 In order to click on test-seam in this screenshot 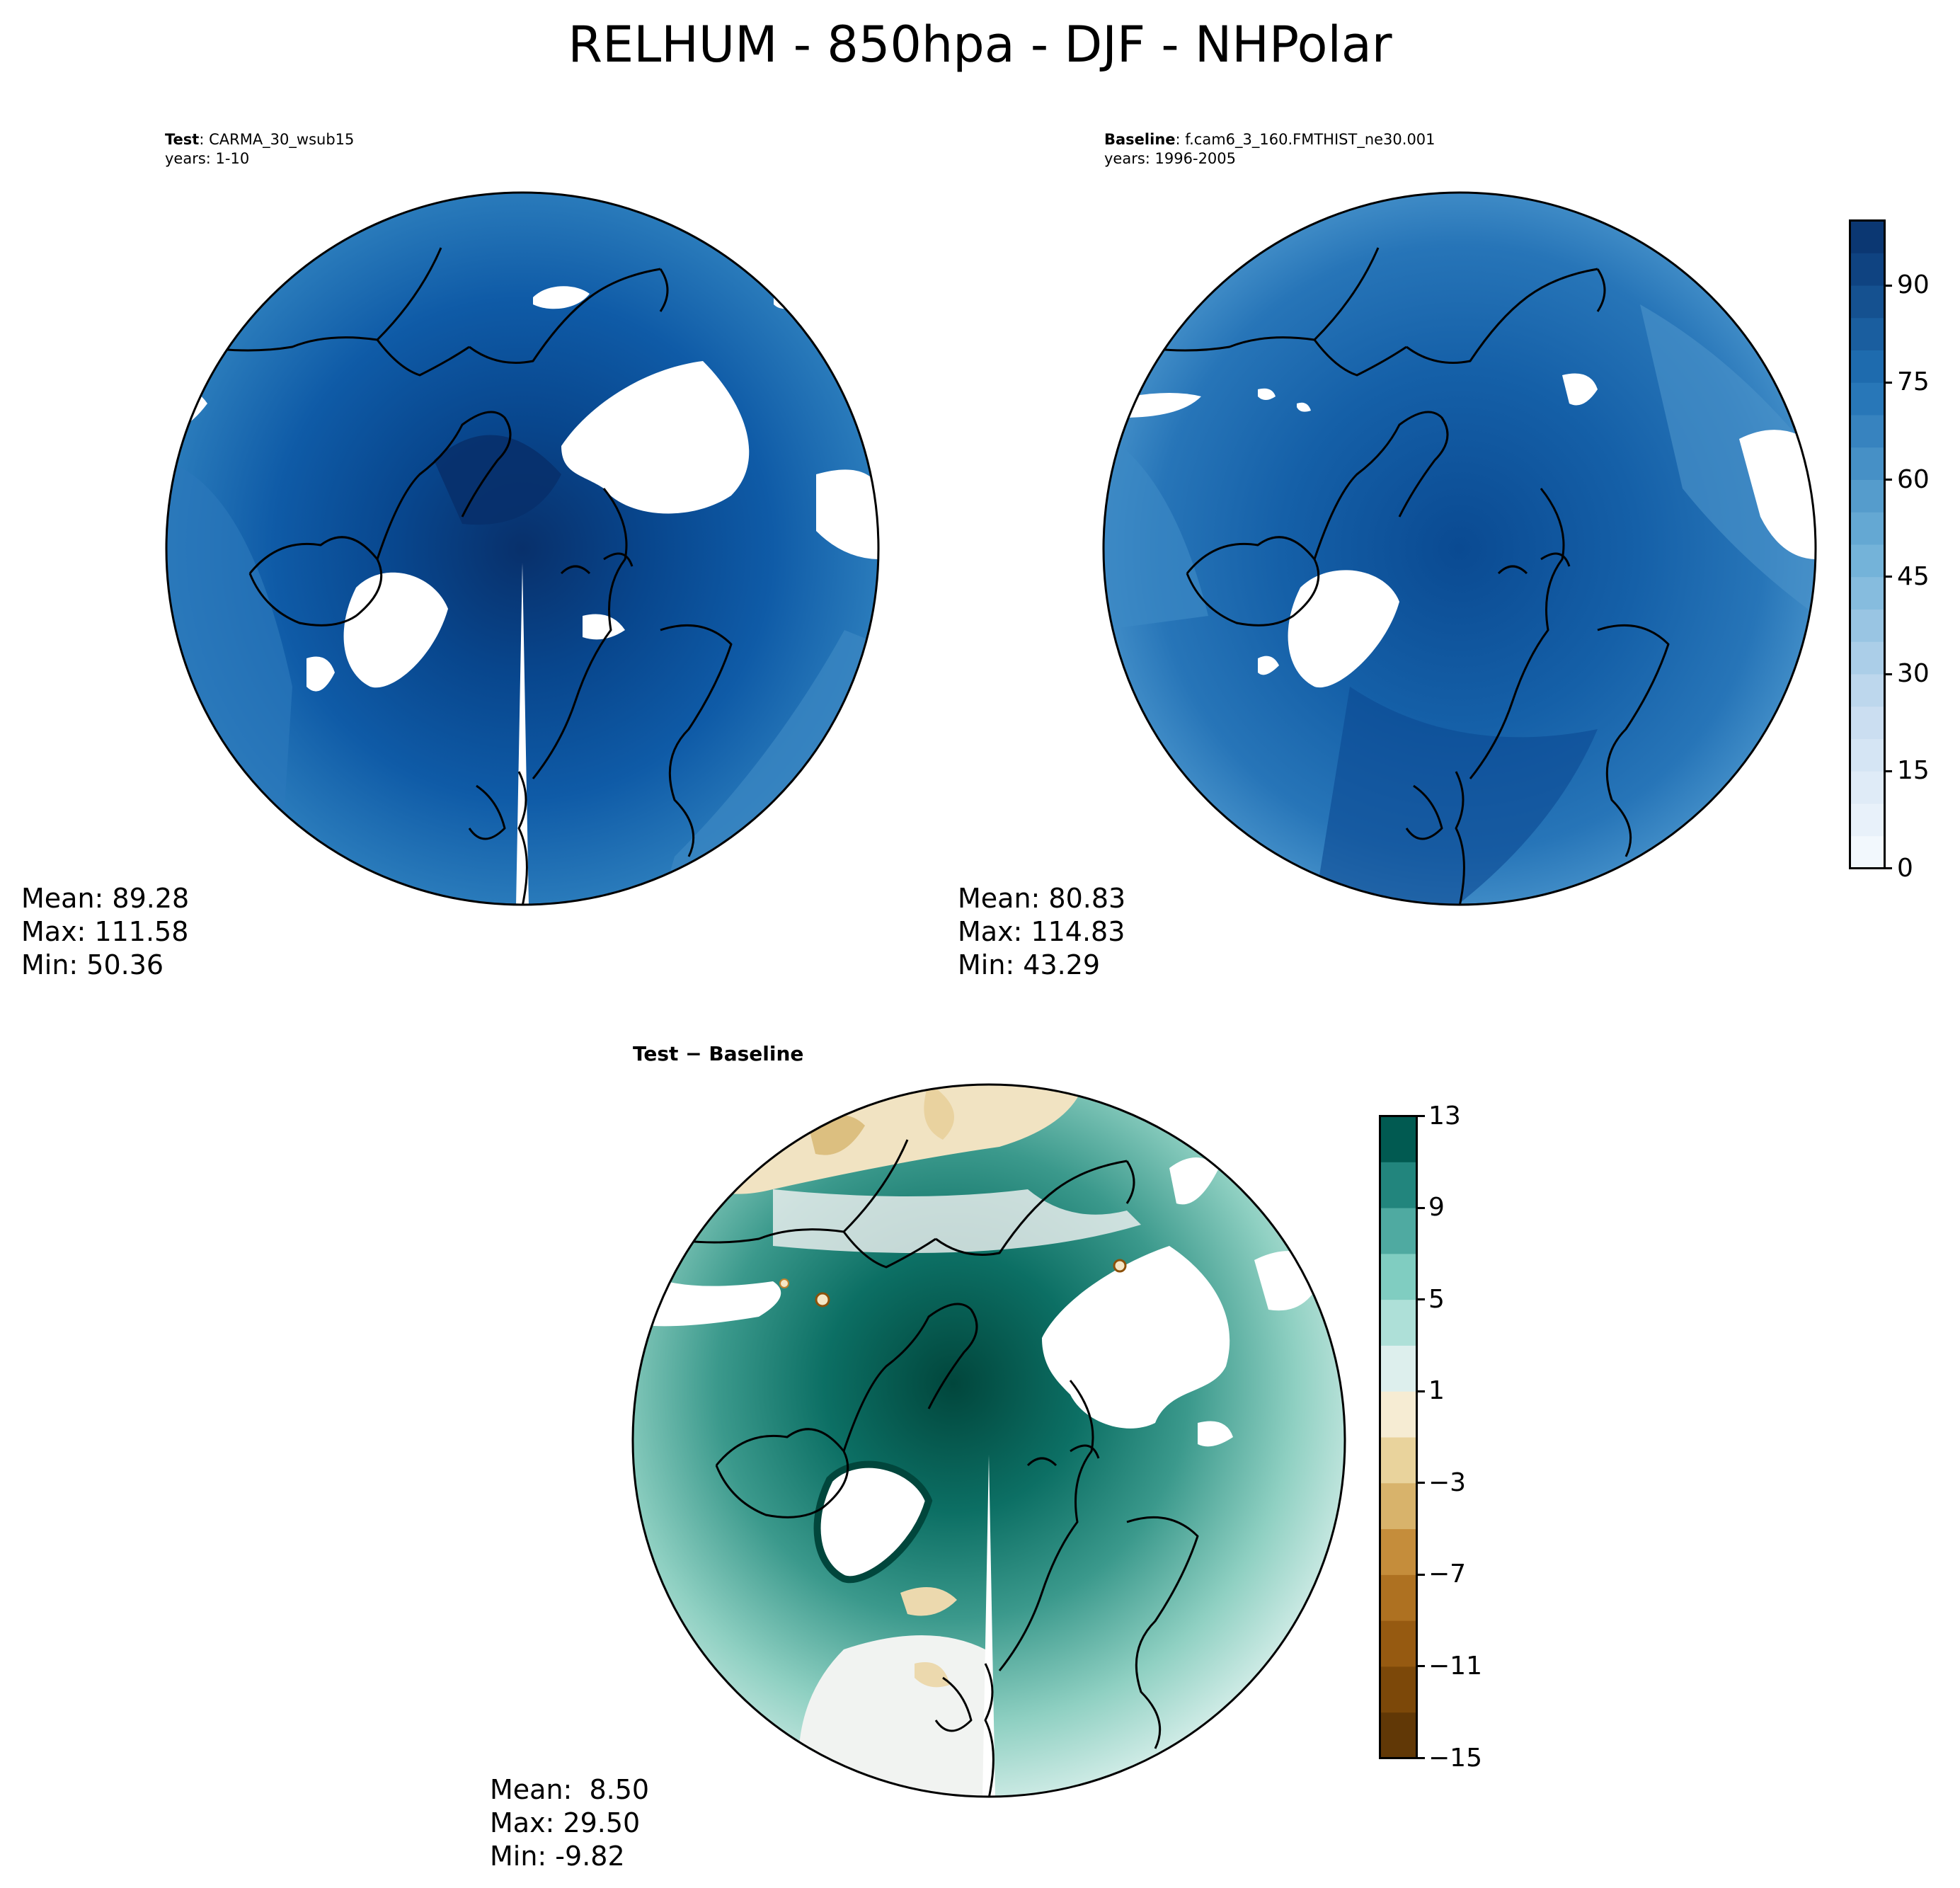, I will do `click(522, 734)`.